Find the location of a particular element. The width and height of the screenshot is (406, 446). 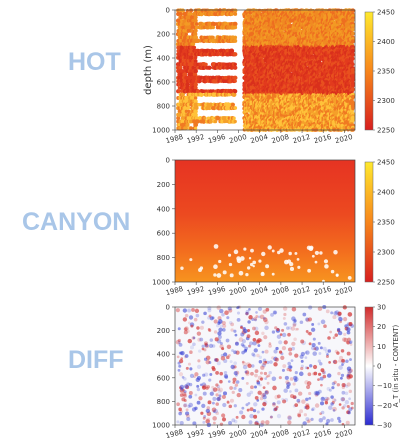

canyon-label: CANYON is located at coordinates (76, 222).